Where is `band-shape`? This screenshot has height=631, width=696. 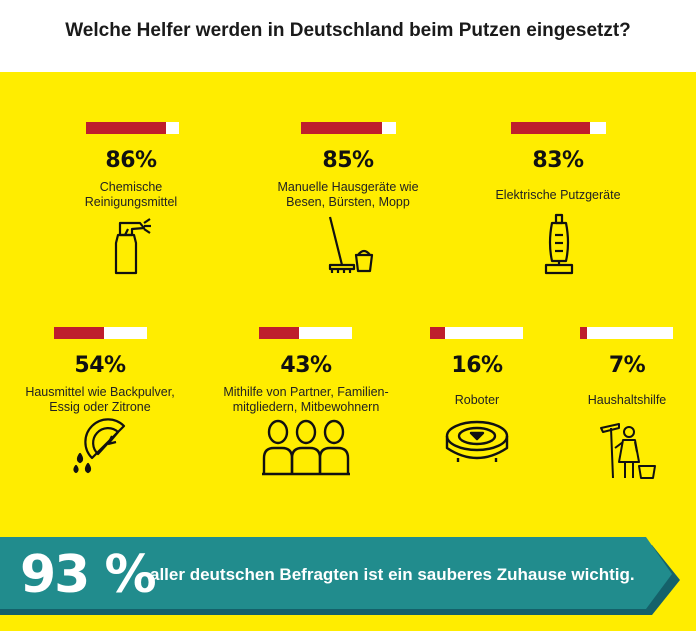 band-shape is located at coordinates (336, 573).